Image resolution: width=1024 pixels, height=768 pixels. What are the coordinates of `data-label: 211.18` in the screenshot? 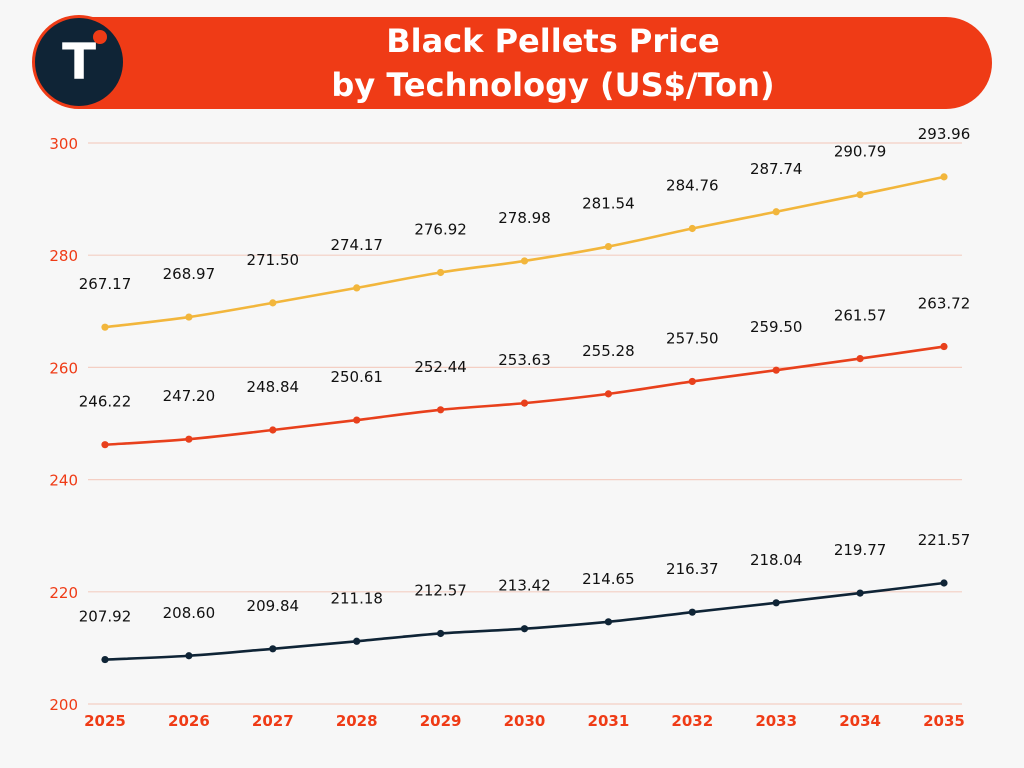 It's located at (356, 598).